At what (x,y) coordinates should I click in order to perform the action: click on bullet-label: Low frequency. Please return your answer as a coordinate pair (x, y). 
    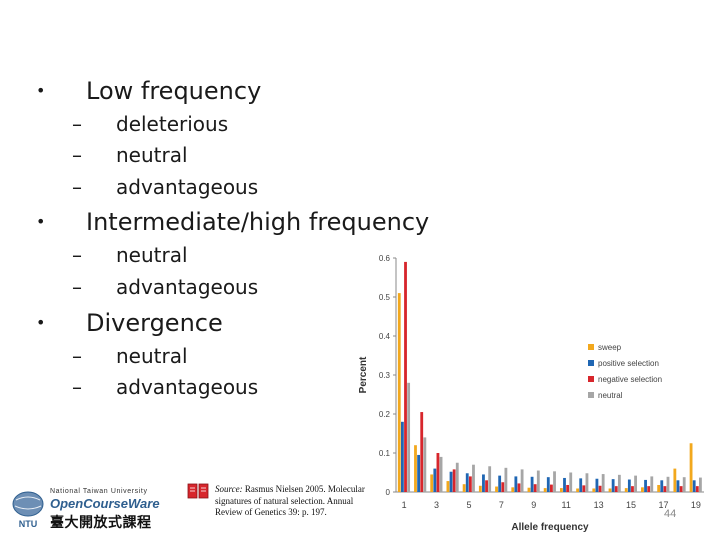
    Looking at the image, I should click on (174, 91).